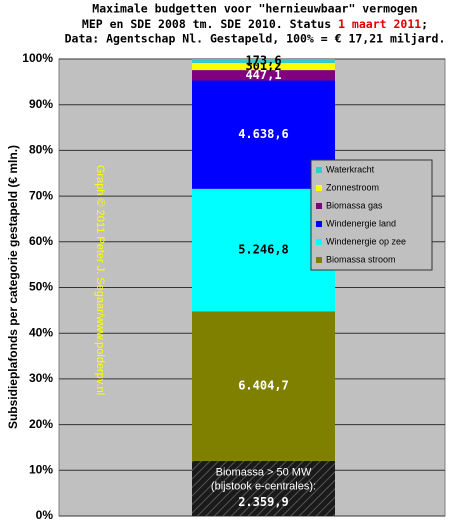 The width and height of the screenshot is (451, 531). Describe the element at coordinates (263, 134) in the screenshot. I see `value-label: 4.638,6` at that location.